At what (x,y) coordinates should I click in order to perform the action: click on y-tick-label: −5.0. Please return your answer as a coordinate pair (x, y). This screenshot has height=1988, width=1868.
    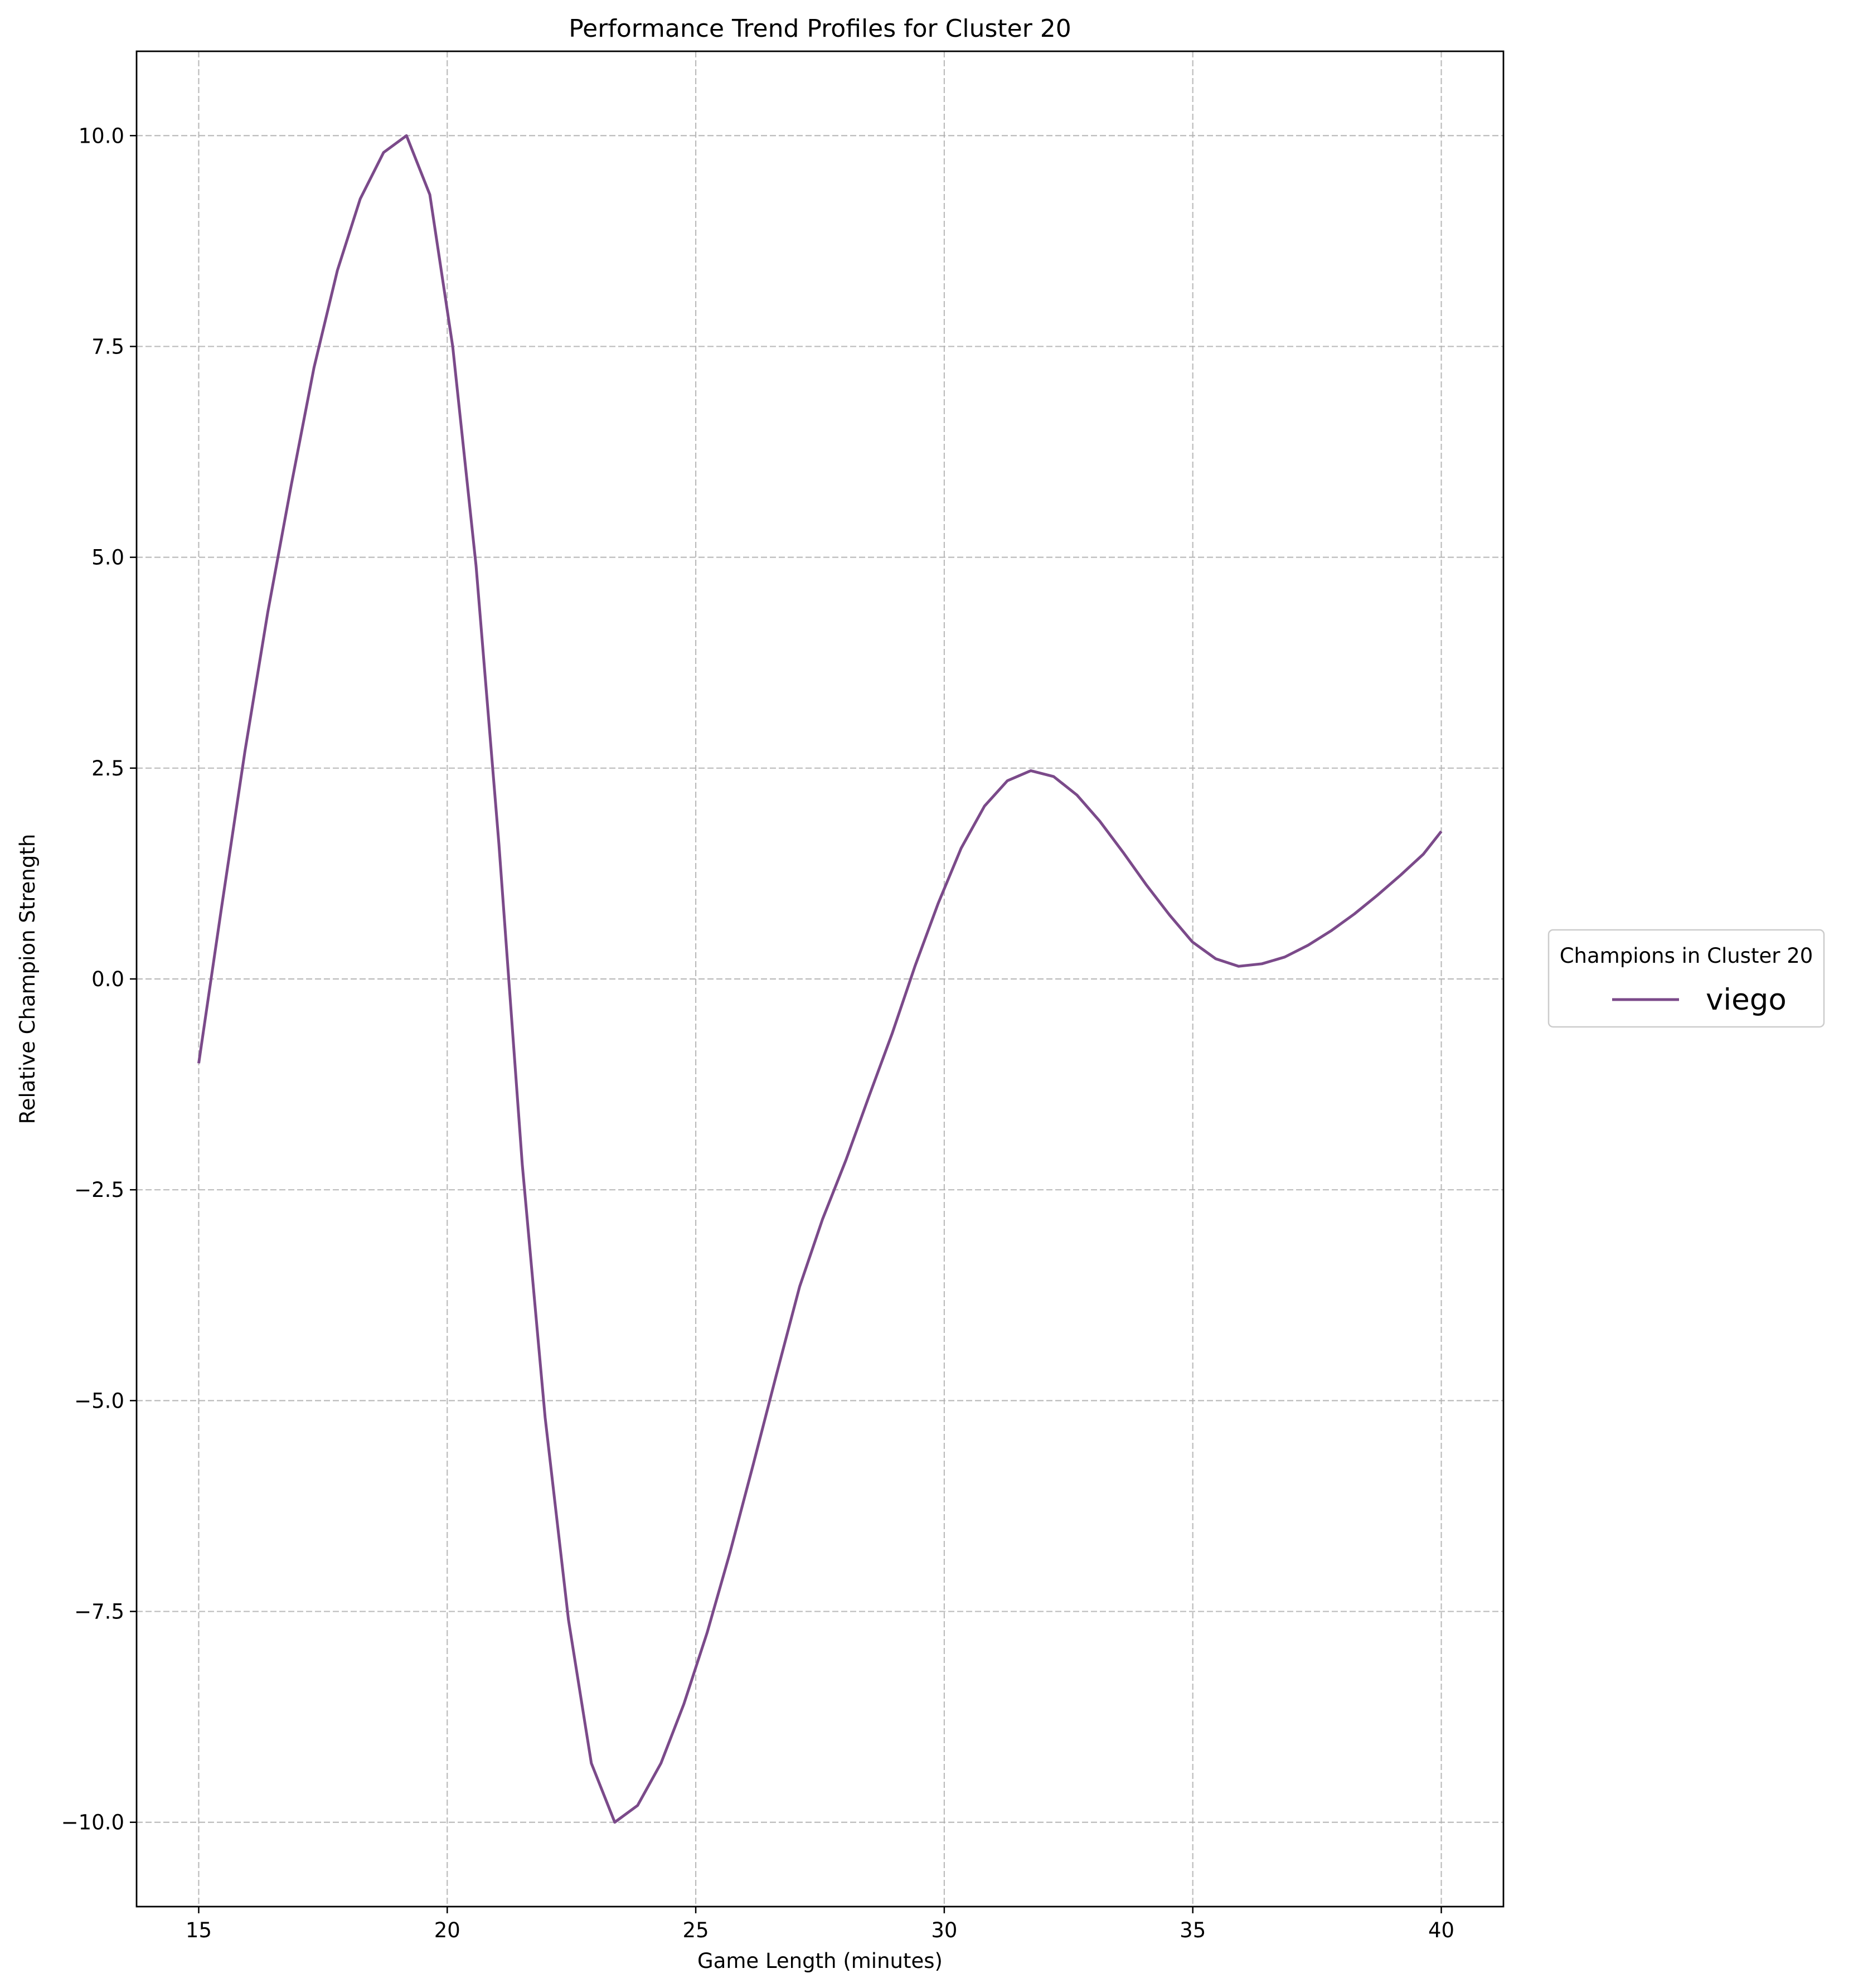
    Looking at the image, I should click on (99, 1401).